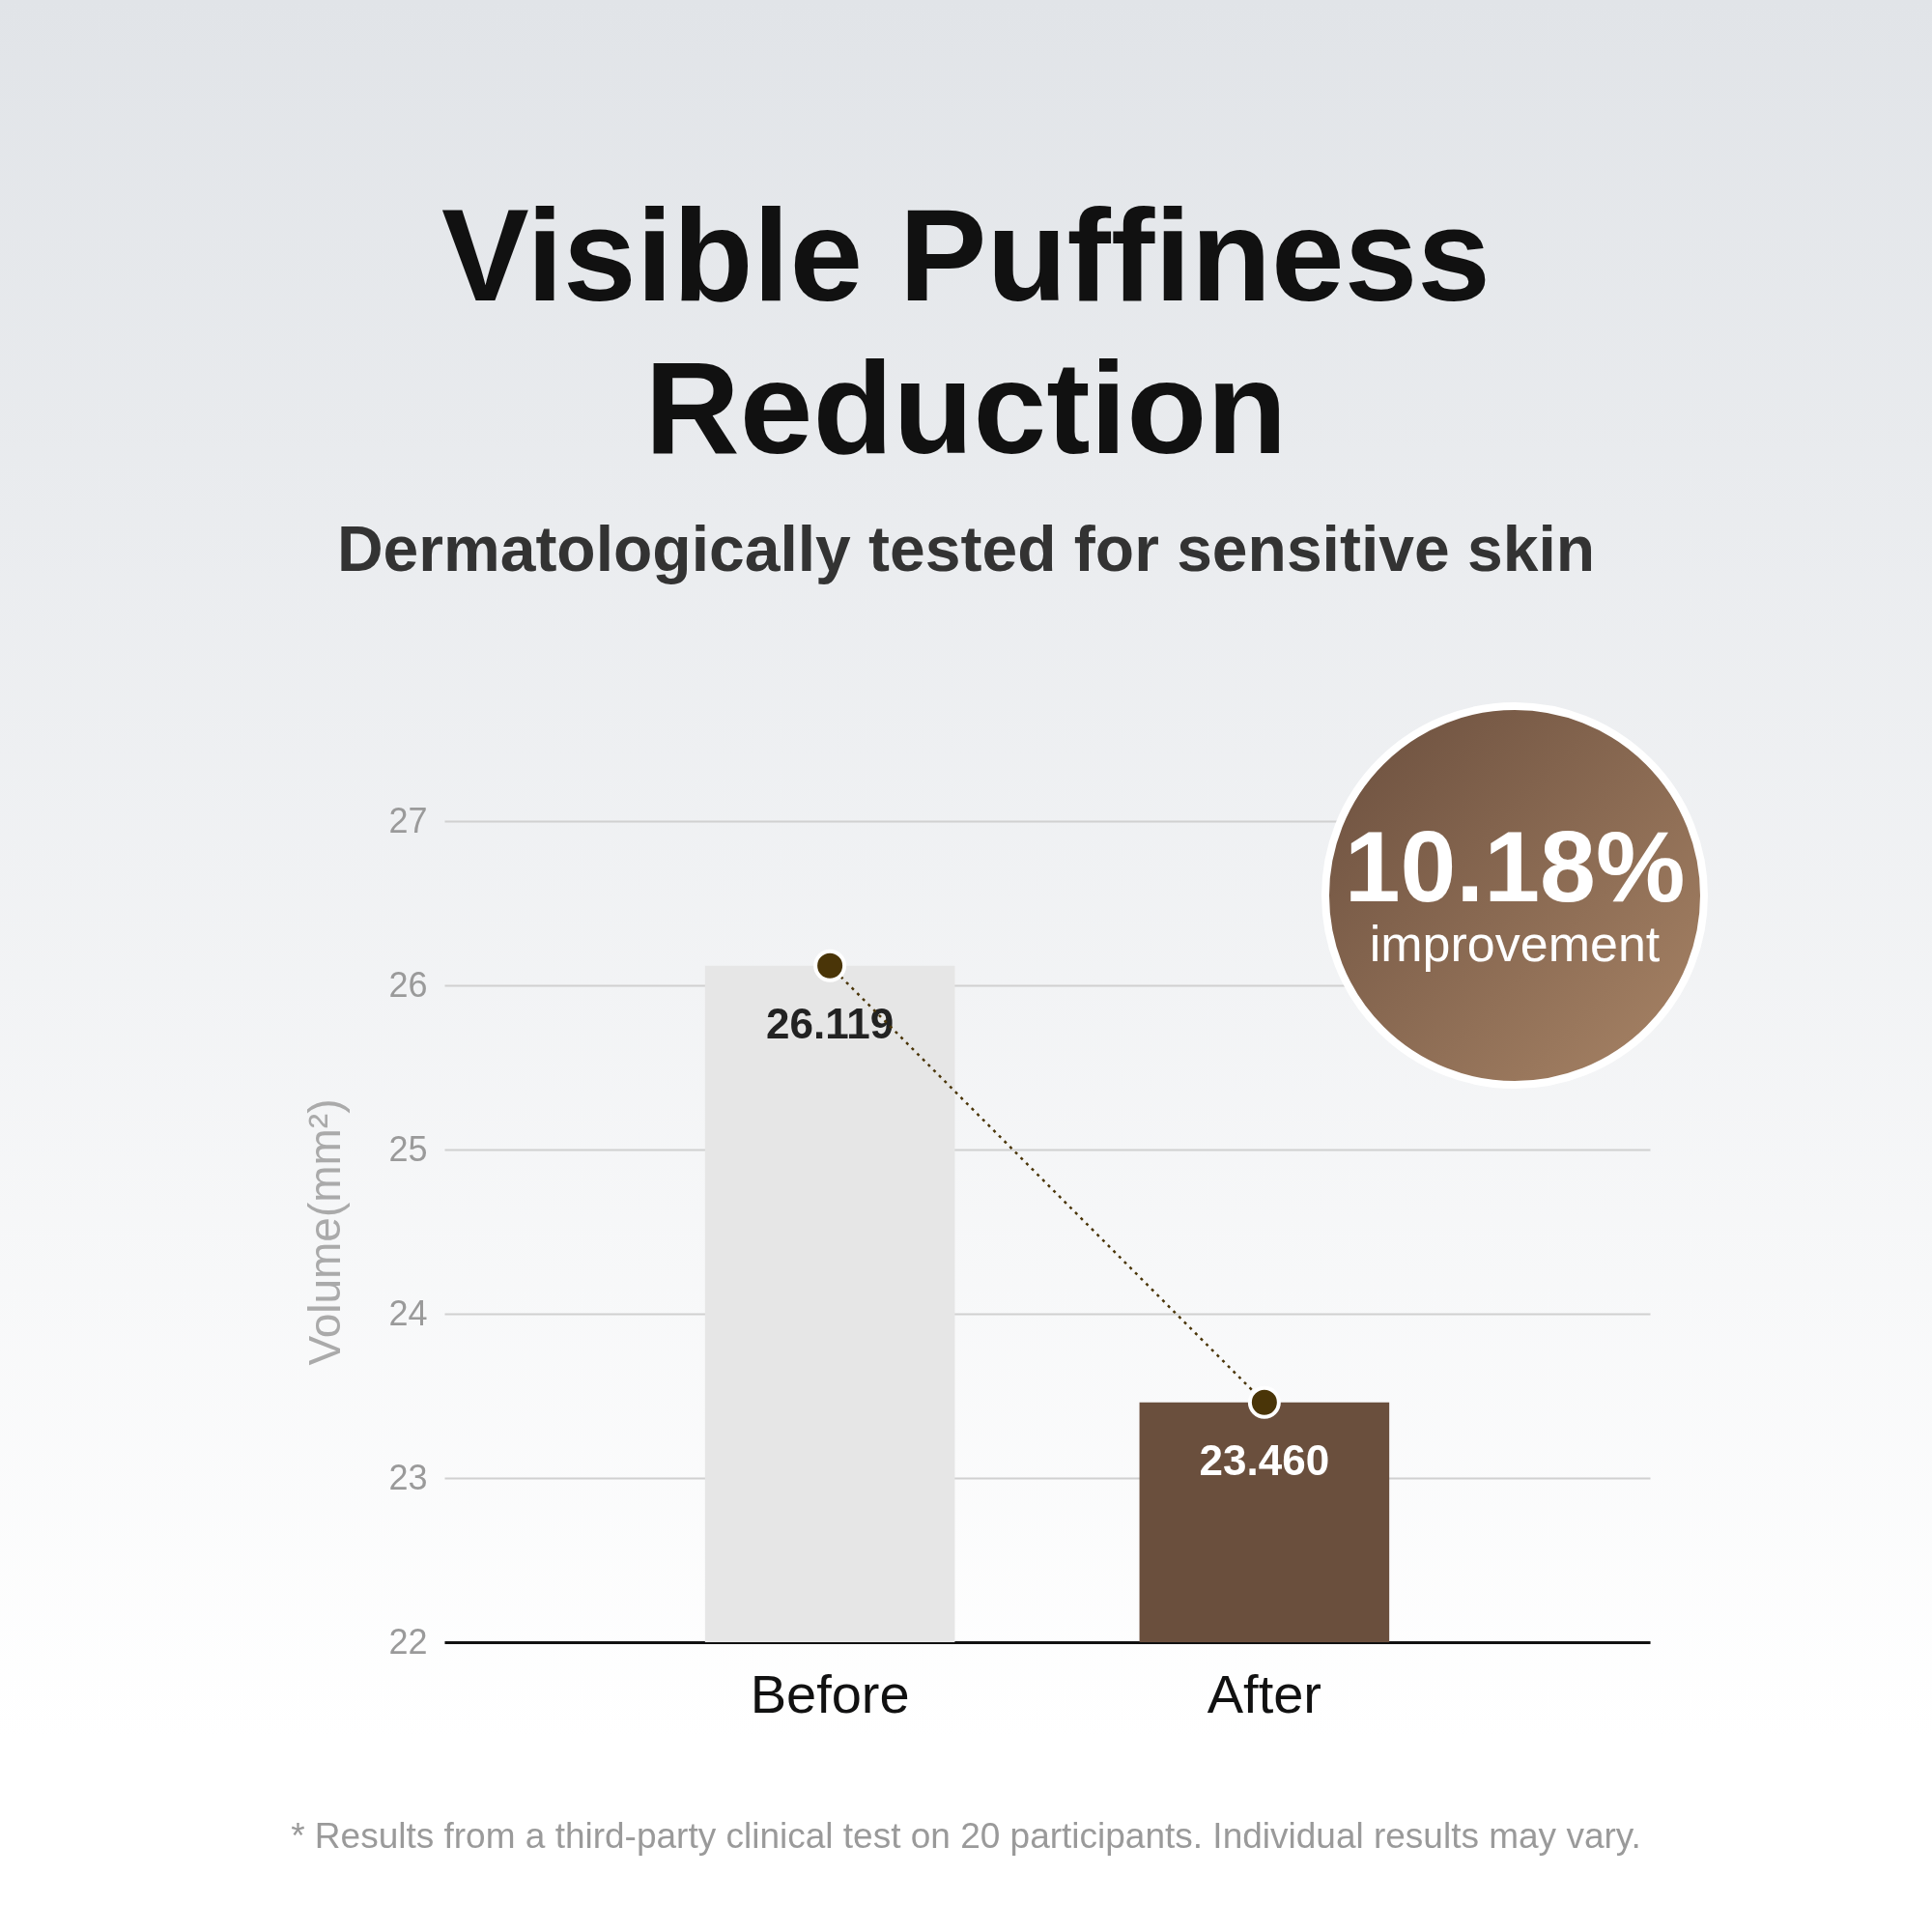 This screenshot has width=1932, height=1932. What do you see at coordinates (408, 1477) in the screenshot?
I see `y-tick-label: 23` at bounding box center [408, 1477].